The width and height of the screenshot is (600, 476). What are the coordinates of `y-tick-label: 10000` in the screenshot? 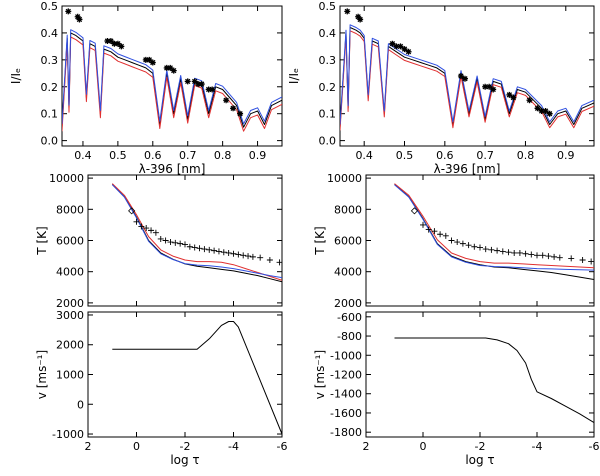 It's located at (66, 178).